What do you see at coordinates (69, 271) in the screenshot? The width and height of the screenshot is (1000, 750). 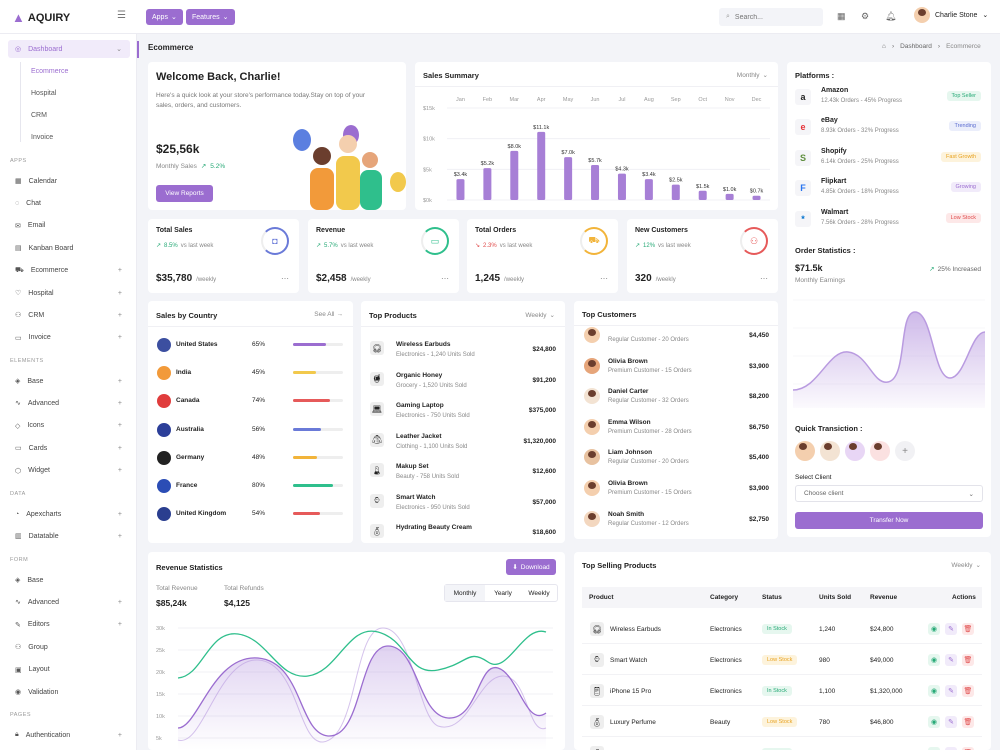 I see `sidebar-item-ecommerce: ⛟ Ecommerce +` at bounding box center [69, 271].